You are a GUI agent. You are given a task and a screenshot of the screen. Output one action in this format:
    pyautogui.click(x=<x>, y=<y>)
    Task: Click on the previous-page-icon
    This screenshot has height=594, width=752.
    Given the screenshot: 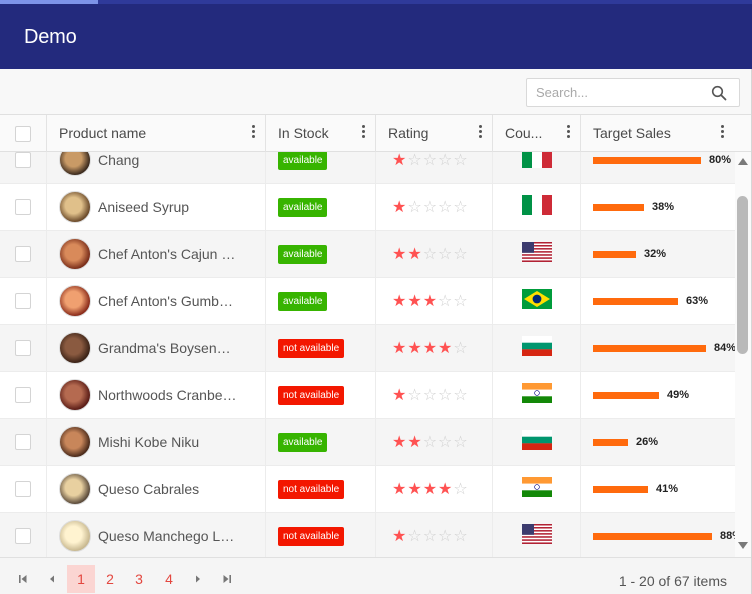 What is the action you would take?
    pyautogui.click(x=52, y=579)
    